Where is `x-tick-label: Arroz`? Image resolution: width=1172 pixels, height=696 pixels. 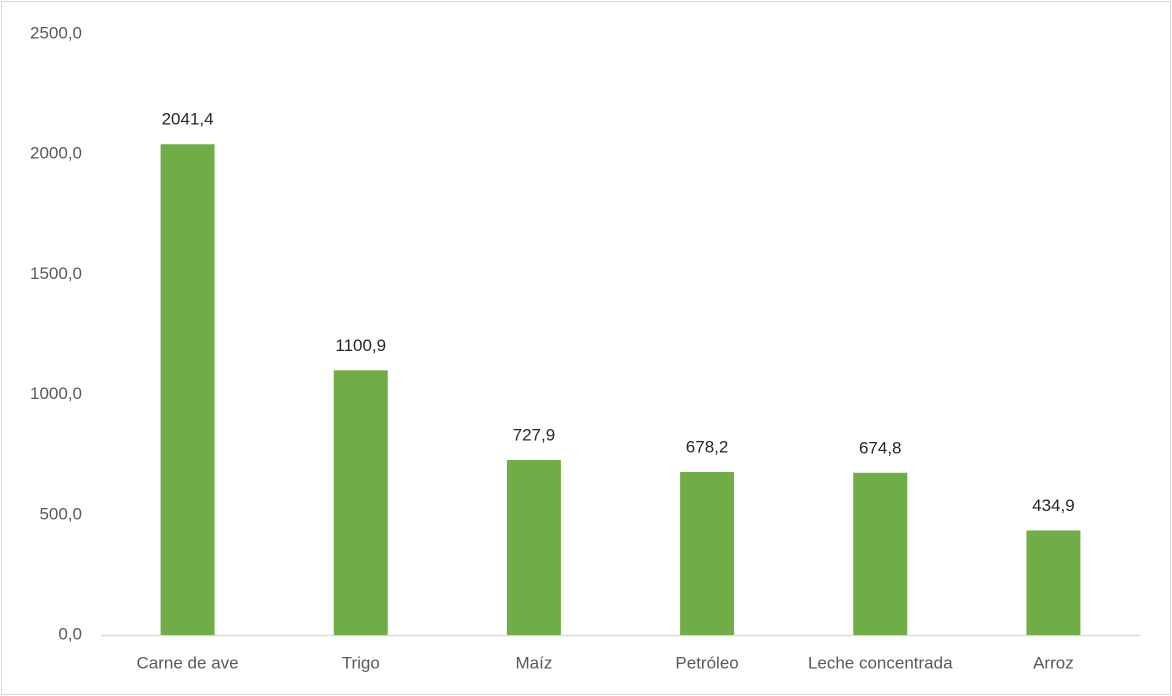
x-tick-label: Arroz is located at coordinates (1053, 662).